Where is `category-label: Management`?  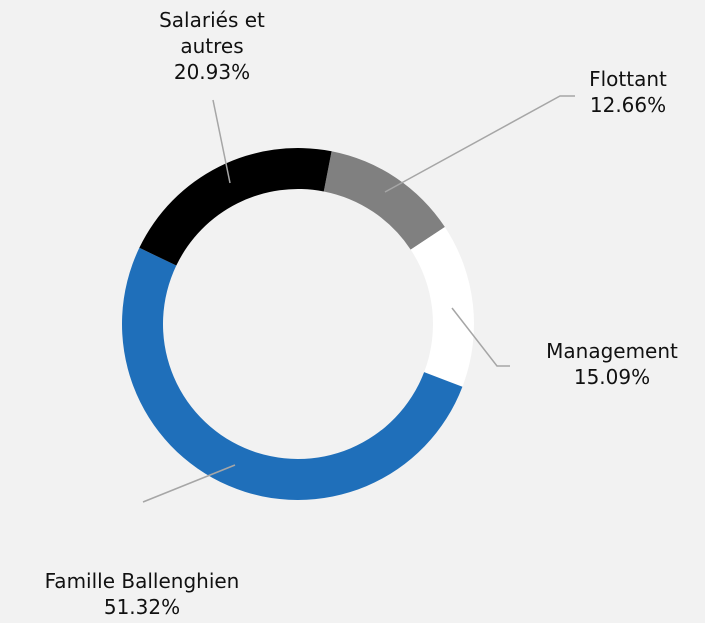 category-label: Management is located at coordinates (612, 351).